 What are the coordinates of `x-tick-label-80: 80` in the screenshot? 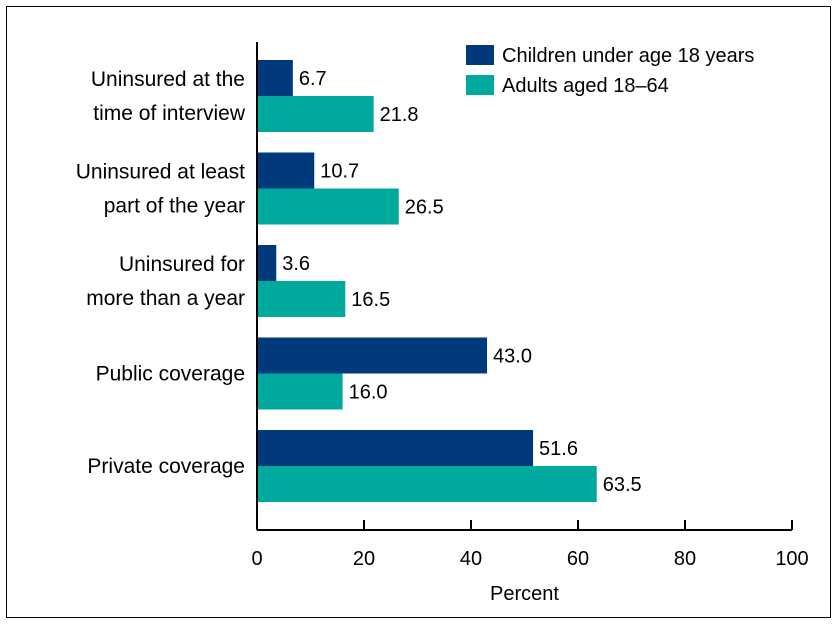 It's located at (685, 559).